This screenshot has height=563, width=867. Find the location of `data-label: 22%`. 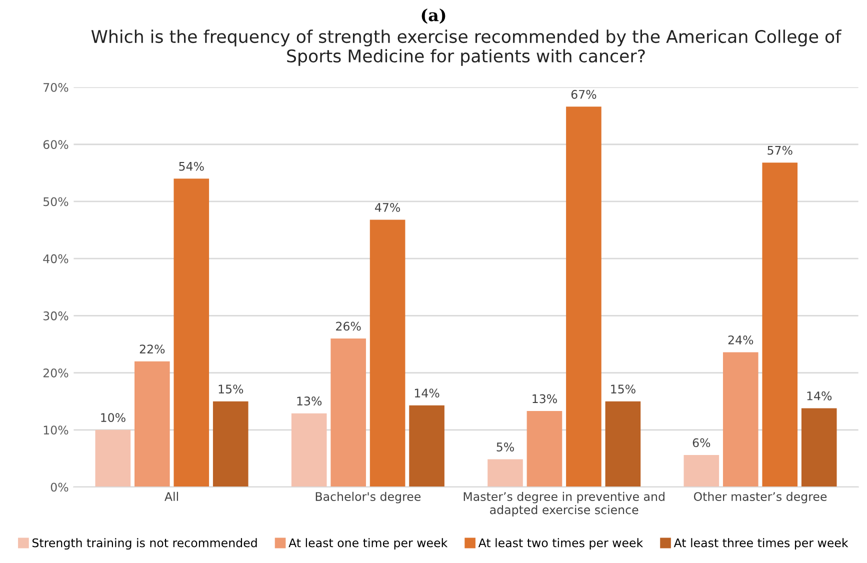

data-label: 22% is located at coordinates (152, 349).